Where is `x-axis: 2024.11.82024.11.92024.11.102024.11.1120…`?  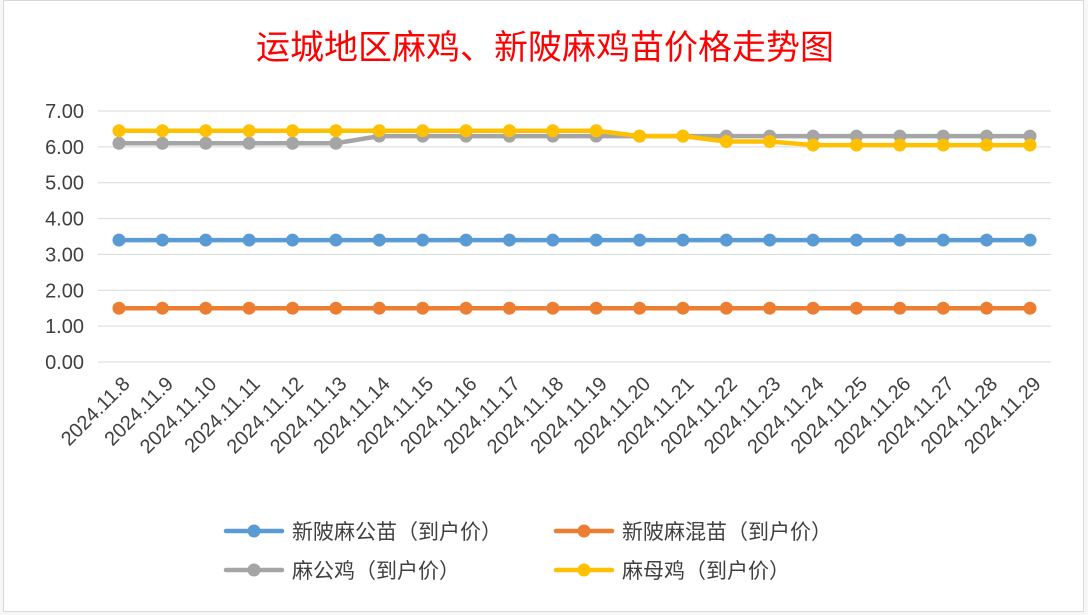
x-axis: 2024.11.82024.11.92024.11.102024.11.1120… is located at coordinates (551, 415).